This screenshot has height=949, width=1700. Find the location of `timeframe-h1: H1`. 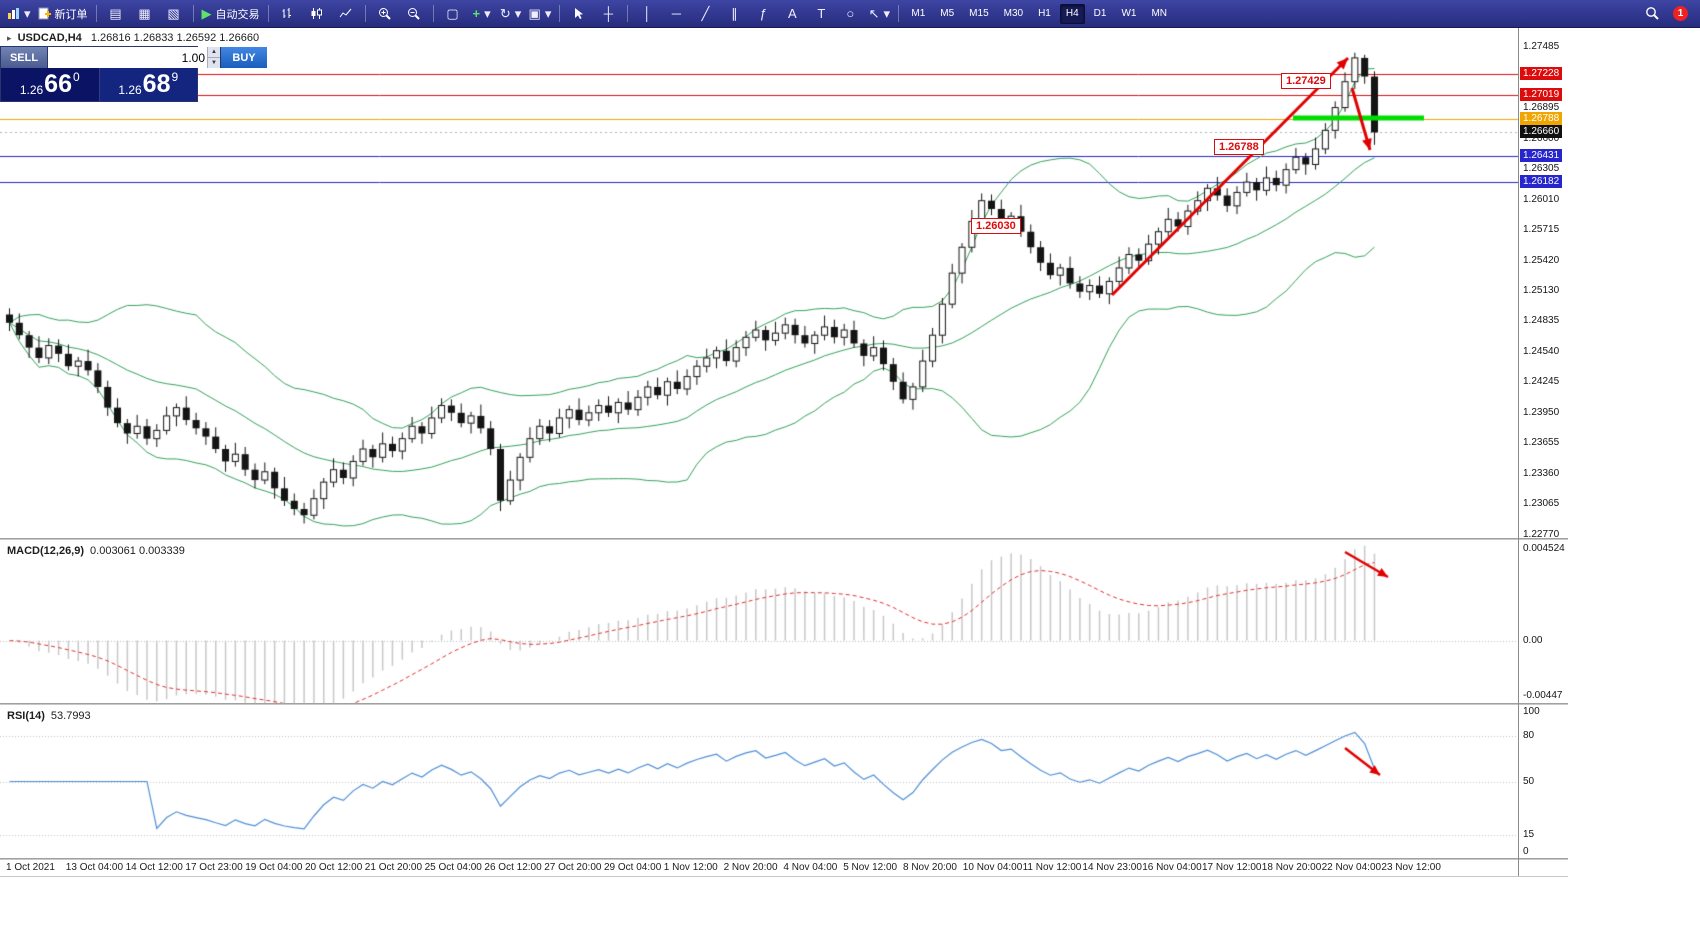

timeframe-h1: H1 is located at coordinates (1044, 13).